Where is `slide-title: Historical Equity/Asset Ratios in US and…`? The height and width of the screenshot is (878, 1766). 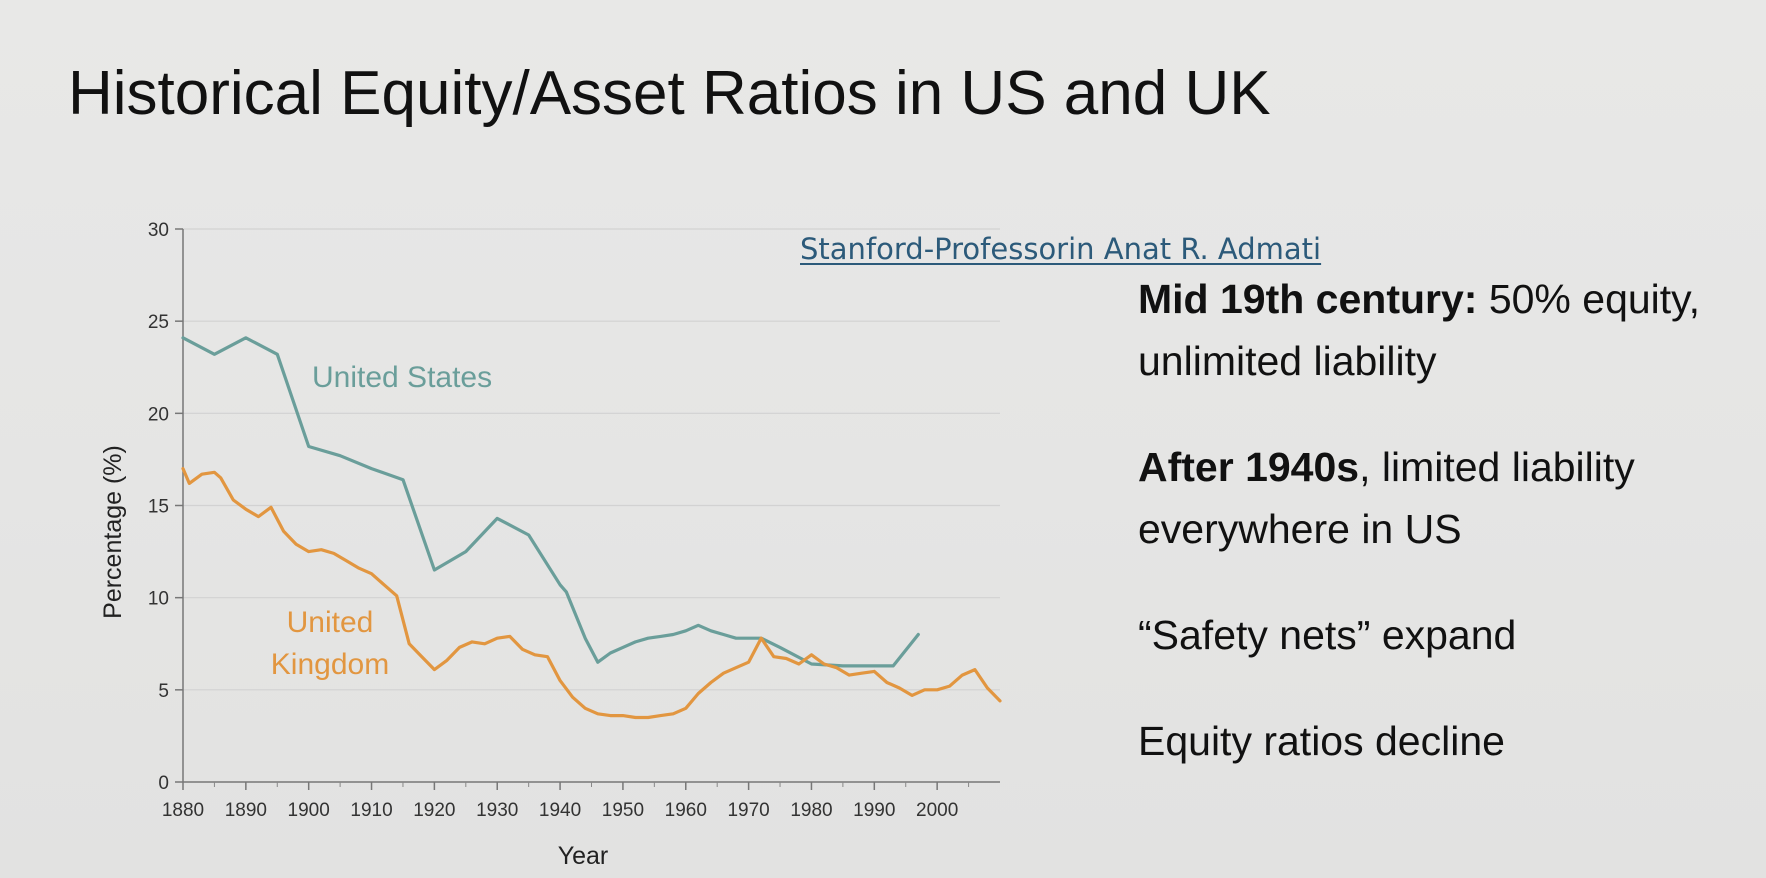 slide-title: Historical Equity/Asset Ratios in US and… is located at coordinates (669, 93).